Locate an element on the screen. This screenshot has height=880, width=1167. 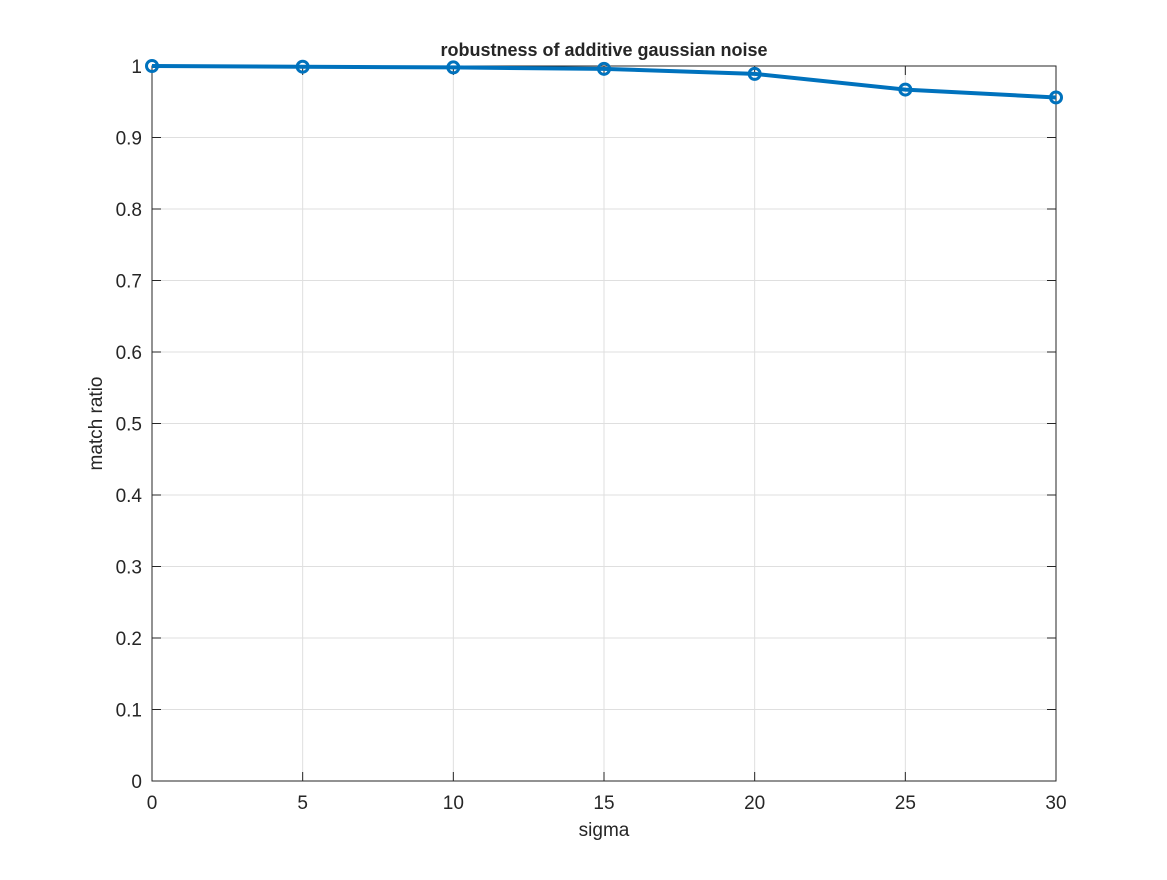
y-tick-label: 0.5 is located at coordinates (129, 425).